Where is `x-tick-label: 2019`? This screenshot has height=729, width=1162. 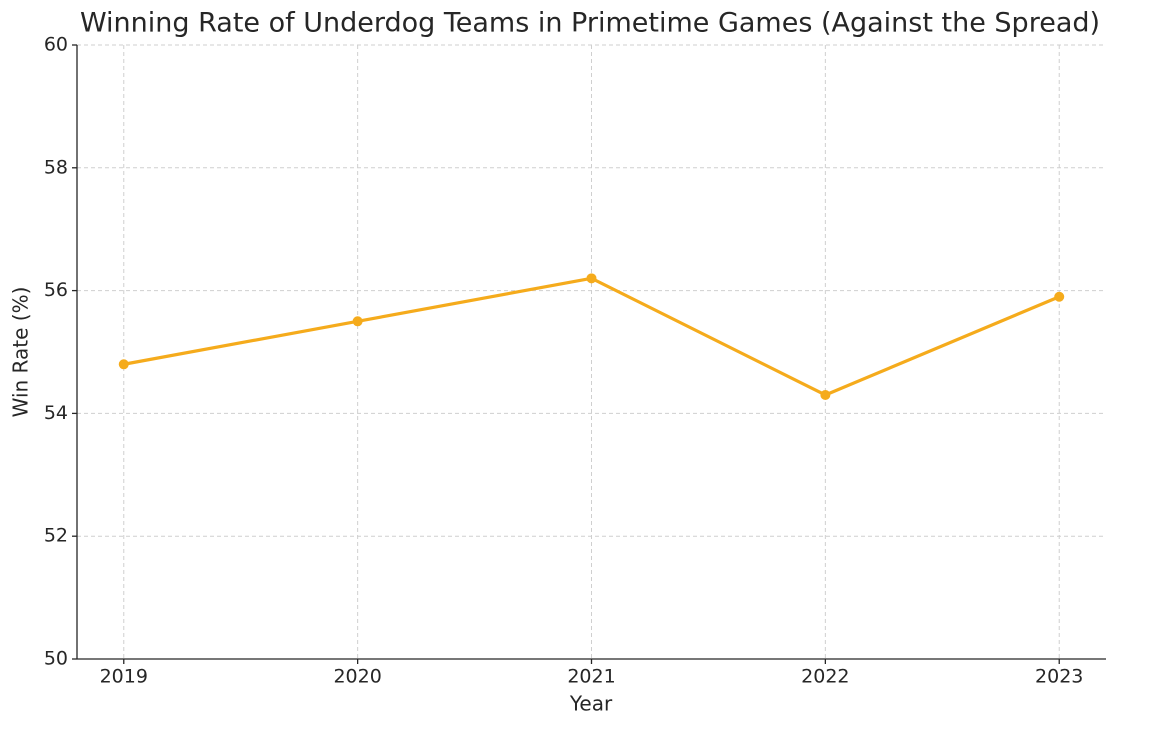 x-tick-label: 2019 is located at coordinates (124, 677).